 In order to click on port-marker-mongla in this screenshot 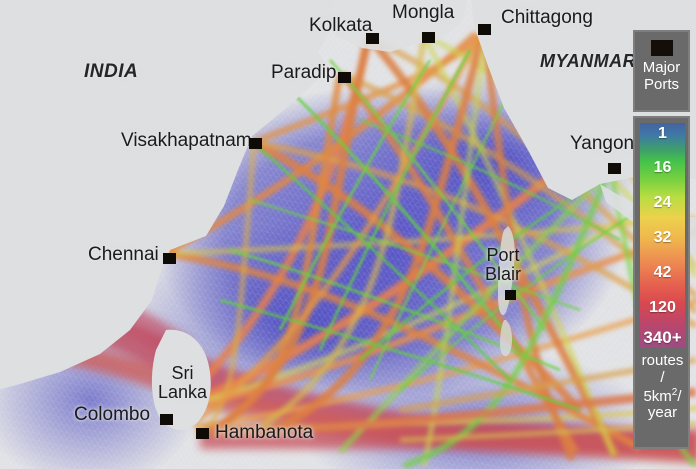, I will do `click(428, 37)`.